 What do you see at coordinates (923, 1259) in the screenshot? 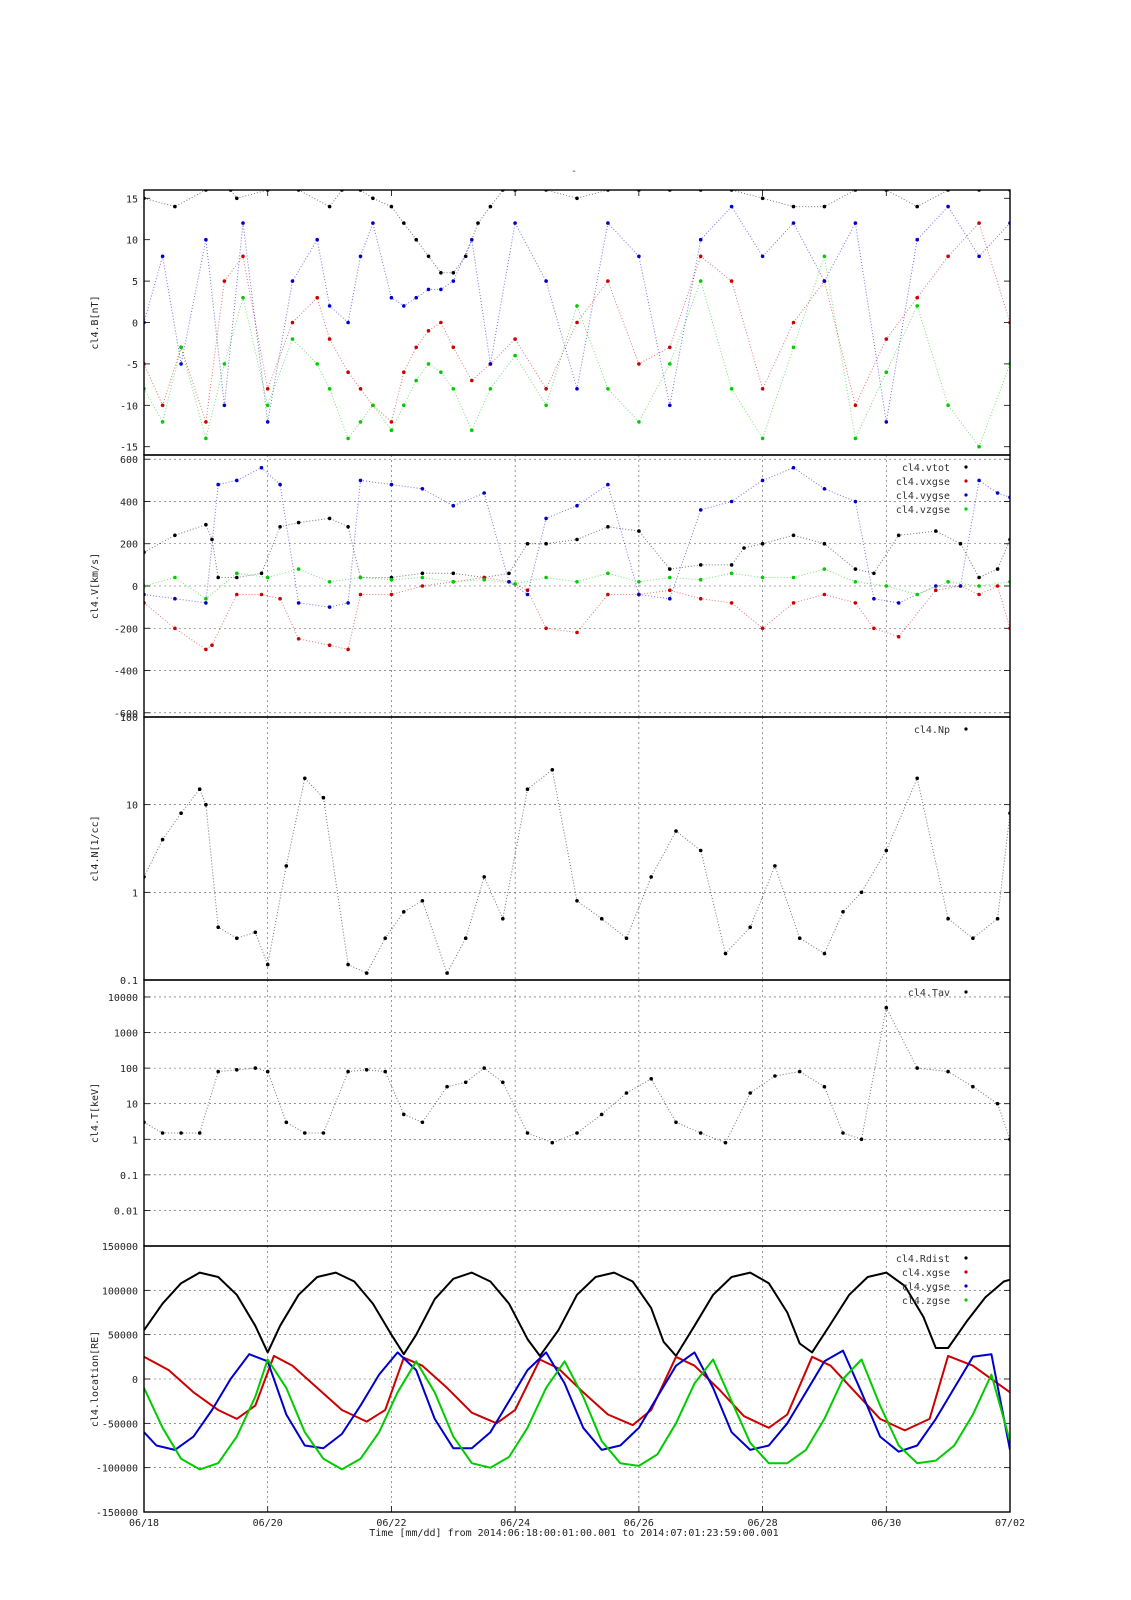
I see `legend-entry: cl4.Rdist` at bounding box center [923, 1259].